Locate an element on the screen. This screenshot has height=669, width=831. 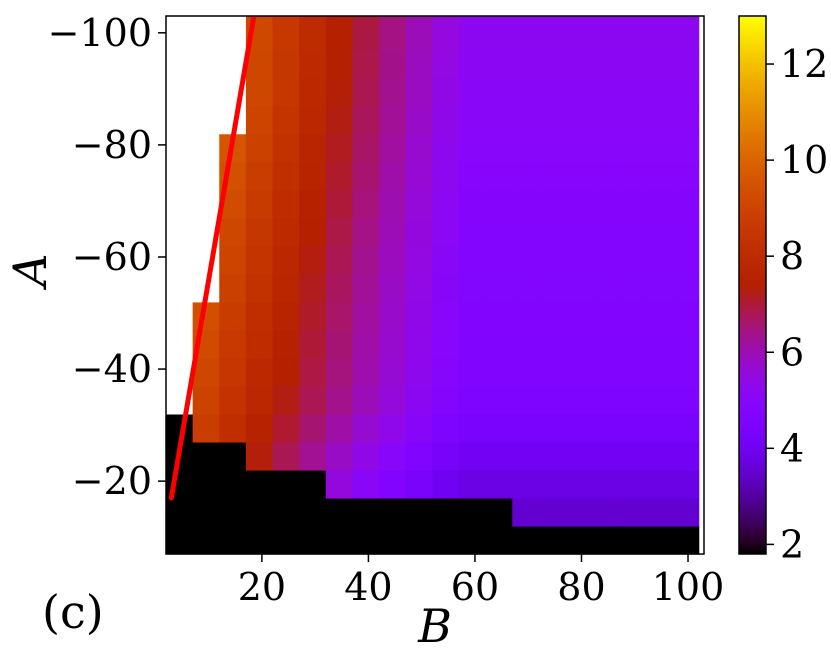
colorbar-axis: 2 4 6 8 10 12 is located at coordinates (797, 304).